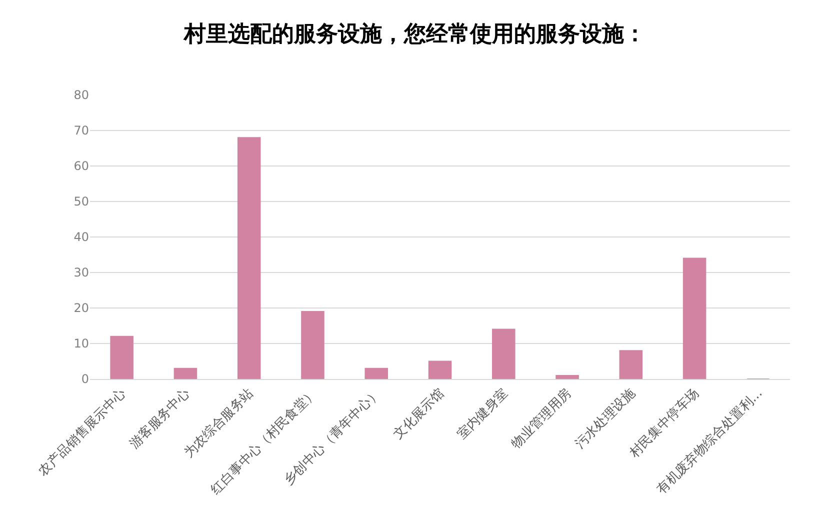 This screenshot has width=830, height=508. What do you see at coordinates (82, 432) in the screenshot?
I see `x-tick-label: 农产品销售展示中心` at bounding box center [82, 432].